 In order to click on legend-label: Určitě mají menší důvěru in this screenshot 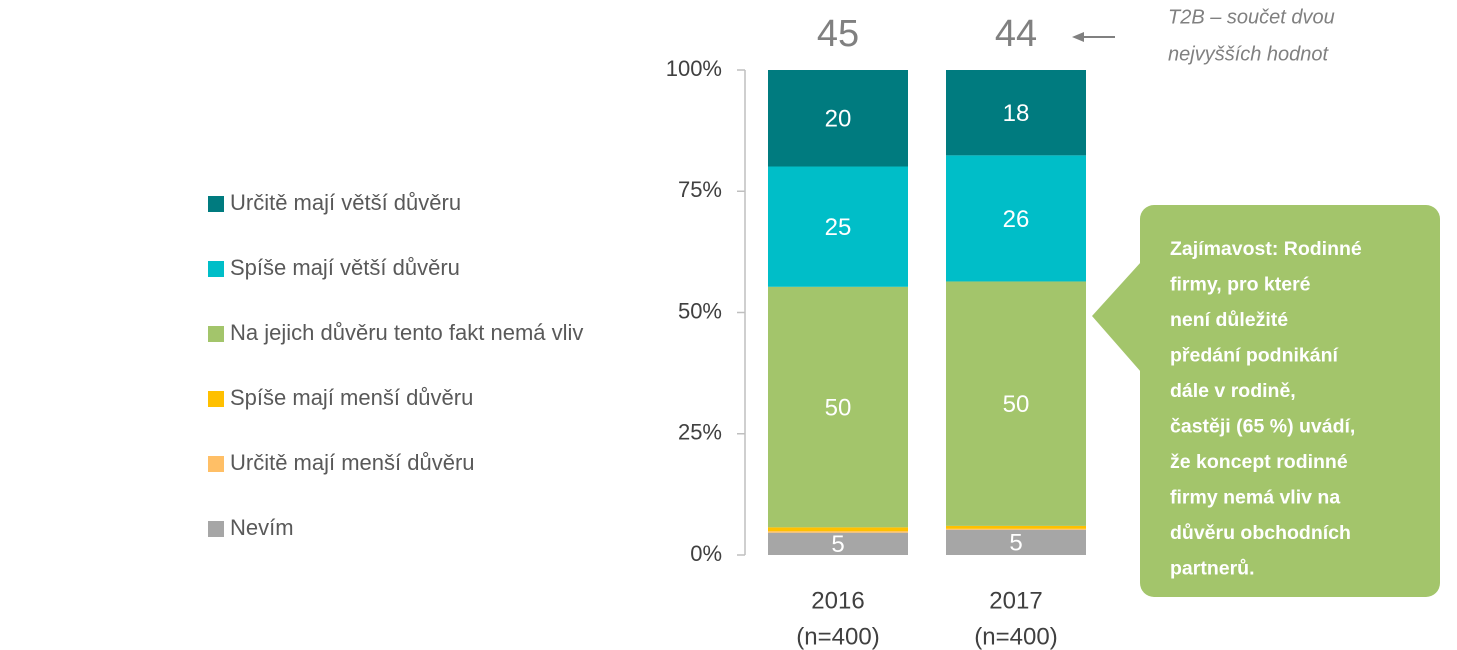, I will do `click(352, 462)`.